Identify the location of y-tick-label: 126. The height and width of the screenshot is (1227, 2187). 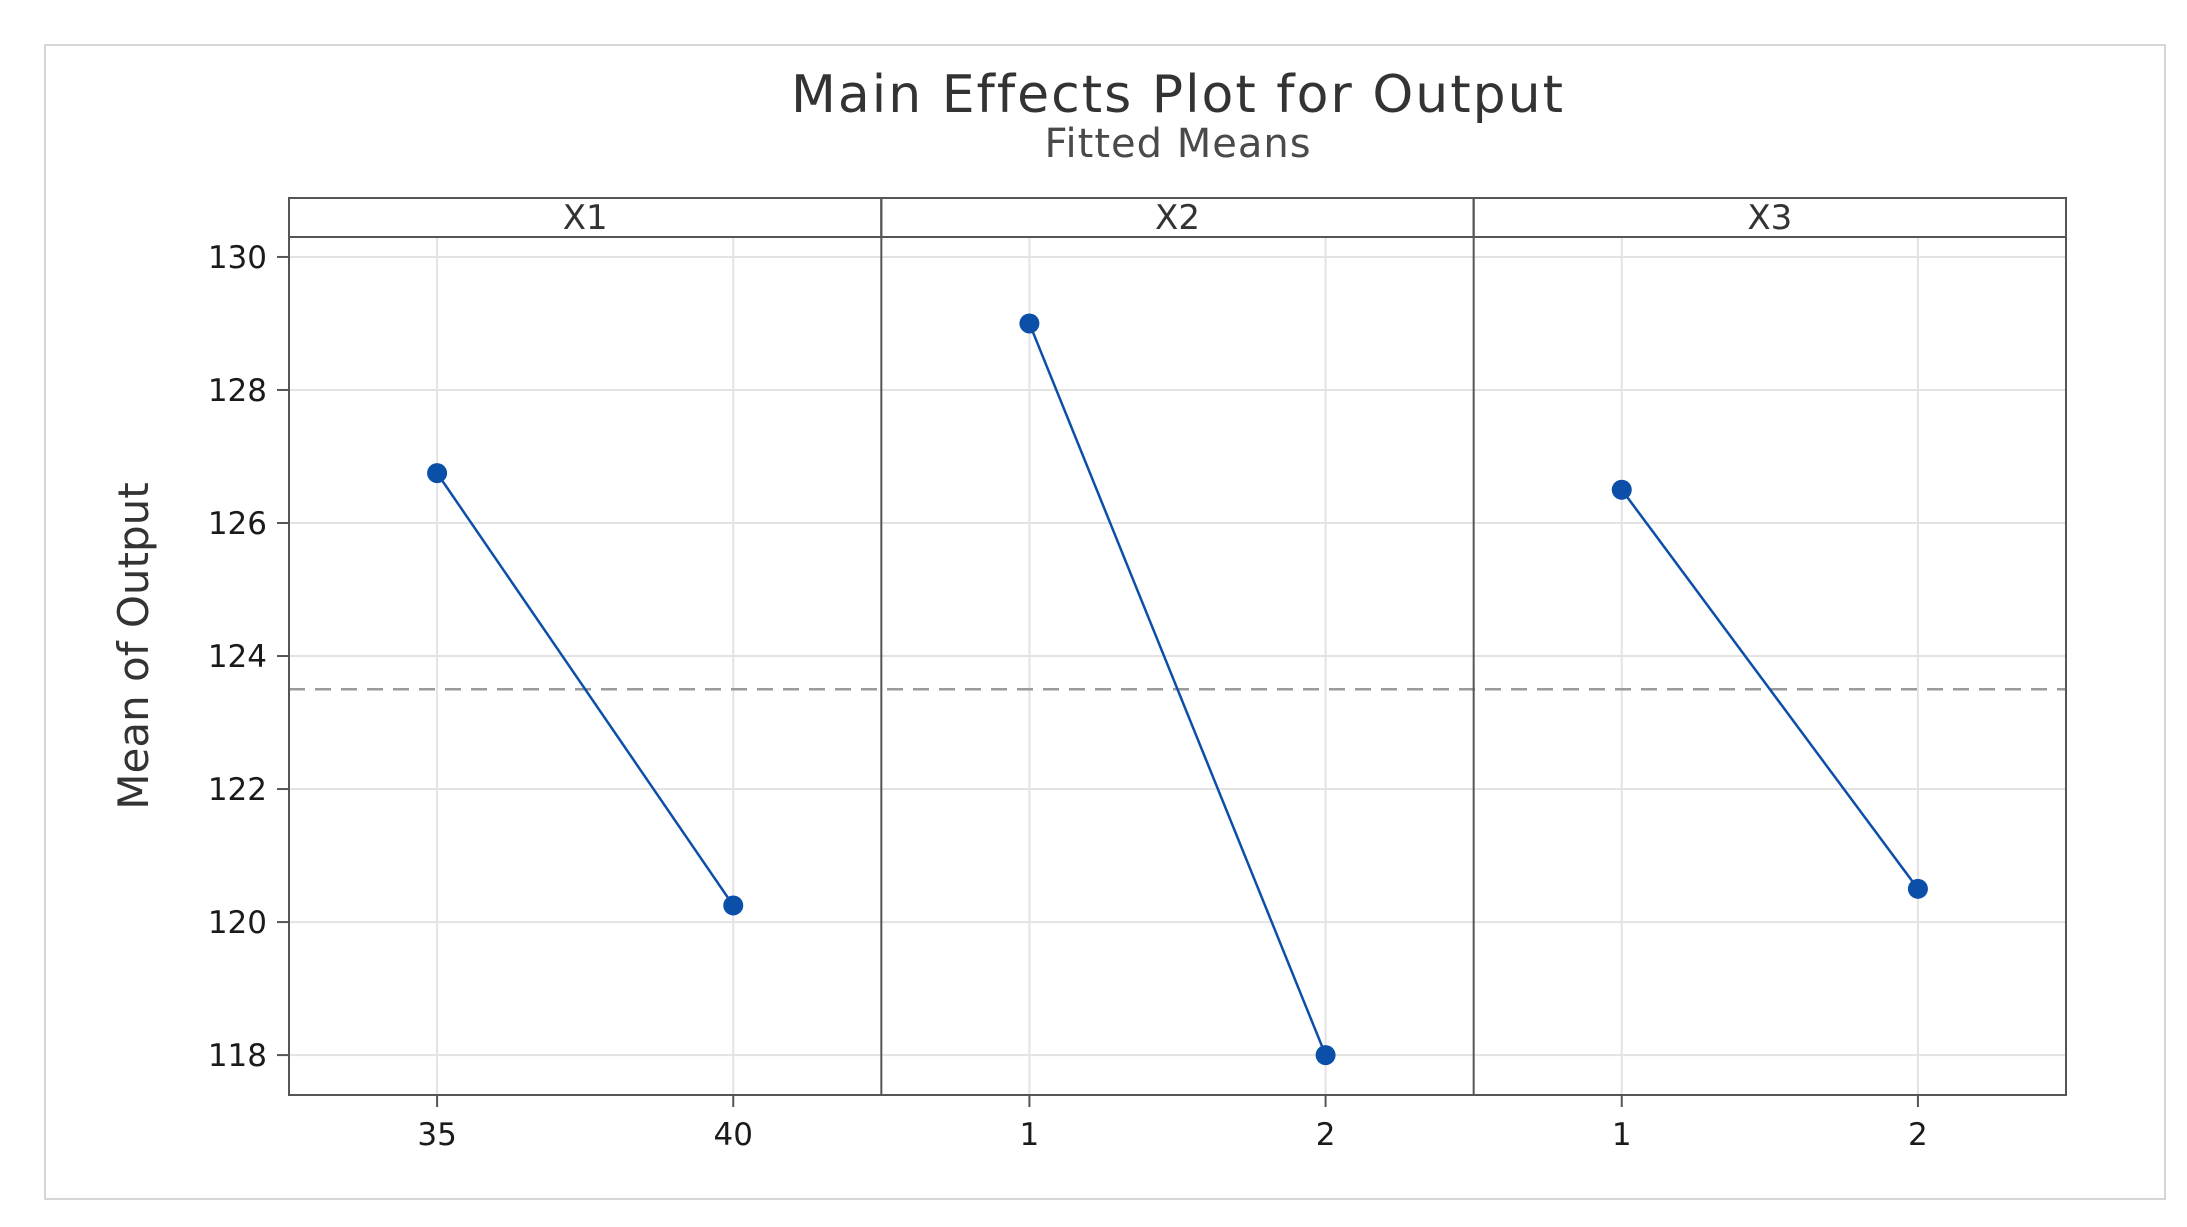
(237, 524).